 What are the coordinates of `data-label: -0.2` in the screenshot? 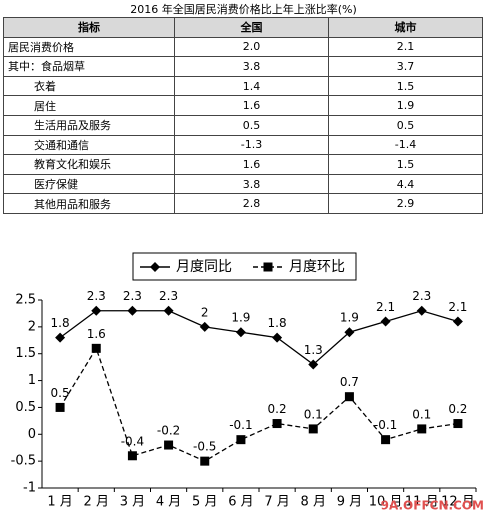 It's located at (168, 431).